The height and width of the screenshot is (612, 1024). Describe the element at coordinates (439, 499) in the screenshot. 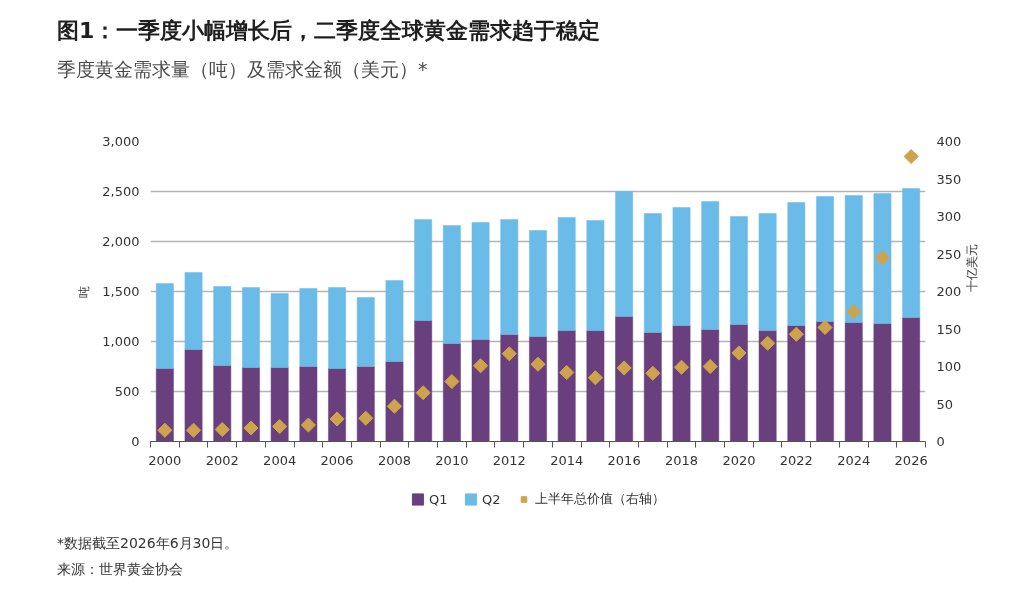

I see `legend-label: Q1` at that location.